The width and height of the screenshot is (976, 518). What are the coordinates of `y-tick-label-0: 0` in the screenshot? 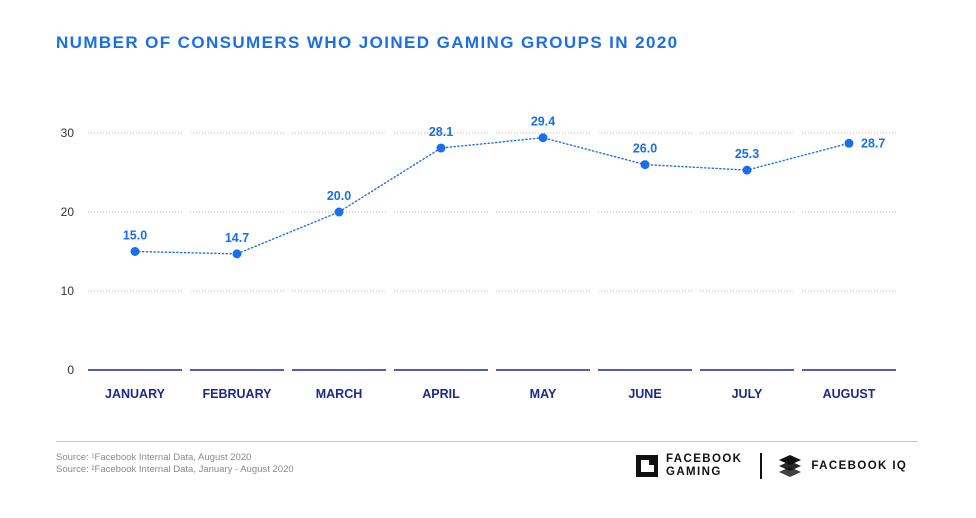 It's located at (70, 370).